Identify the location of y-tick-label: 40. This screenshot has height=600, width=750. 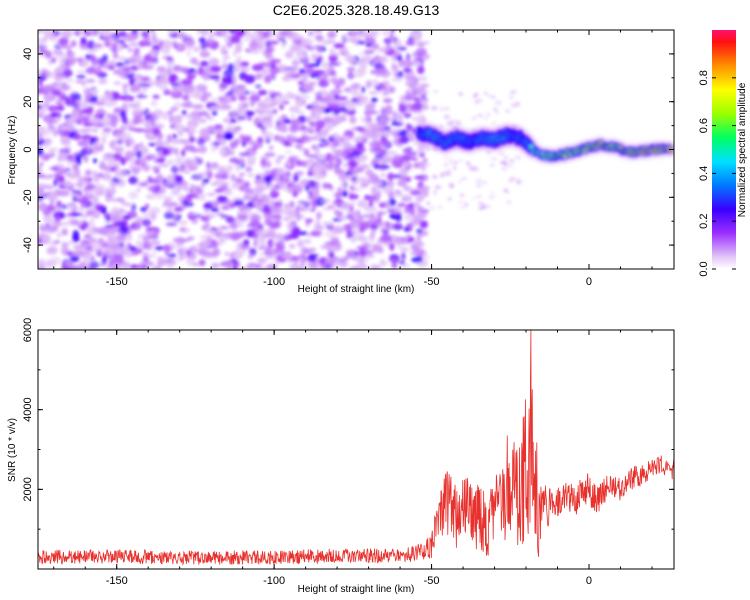
(28, 54).